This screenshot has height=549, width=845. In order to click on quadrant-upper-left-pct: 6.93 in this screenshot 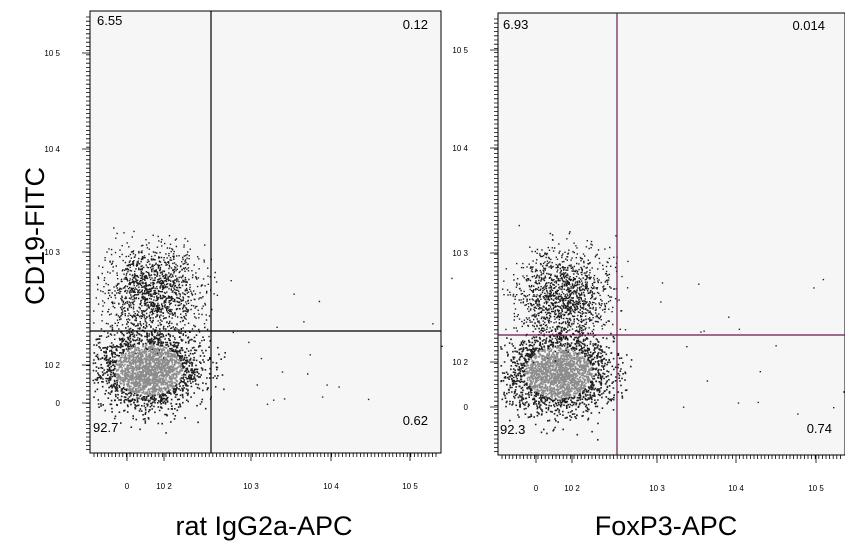, I will do `click(515, 24)`.